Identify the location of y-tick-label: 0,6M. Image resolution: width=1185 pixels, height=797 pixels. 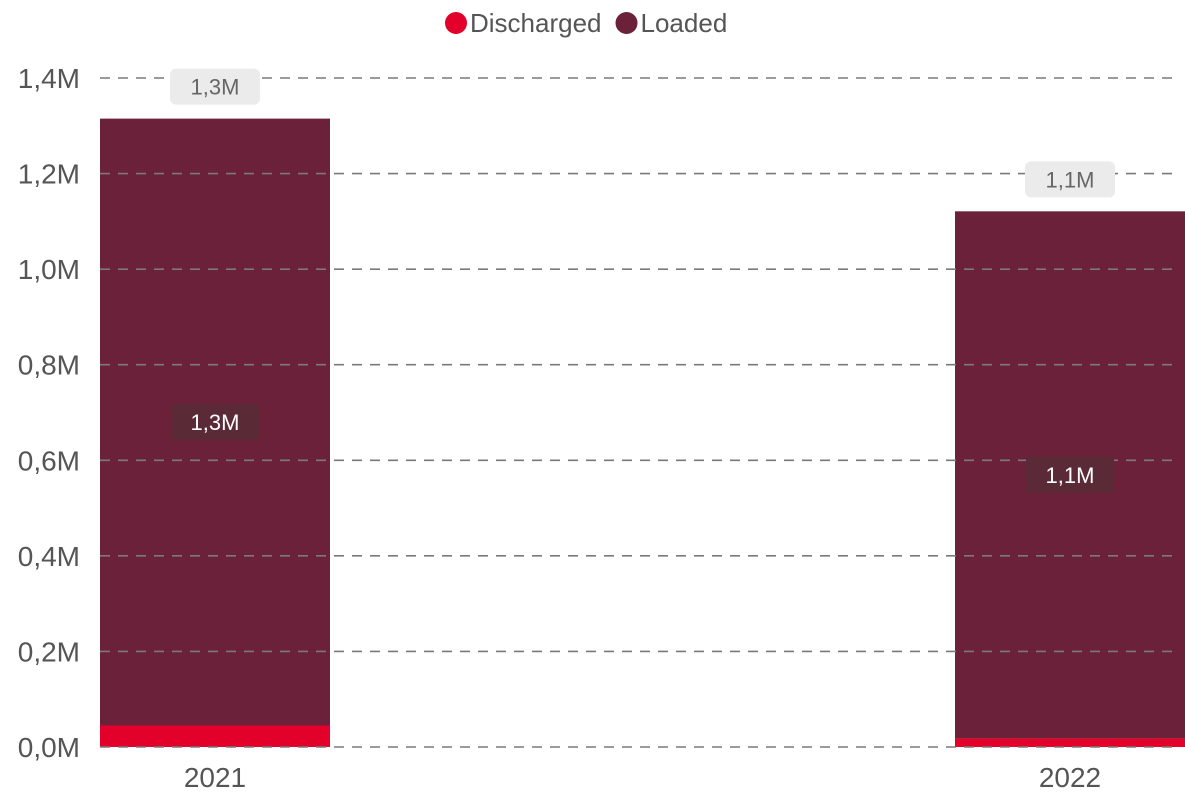
(49, 460).